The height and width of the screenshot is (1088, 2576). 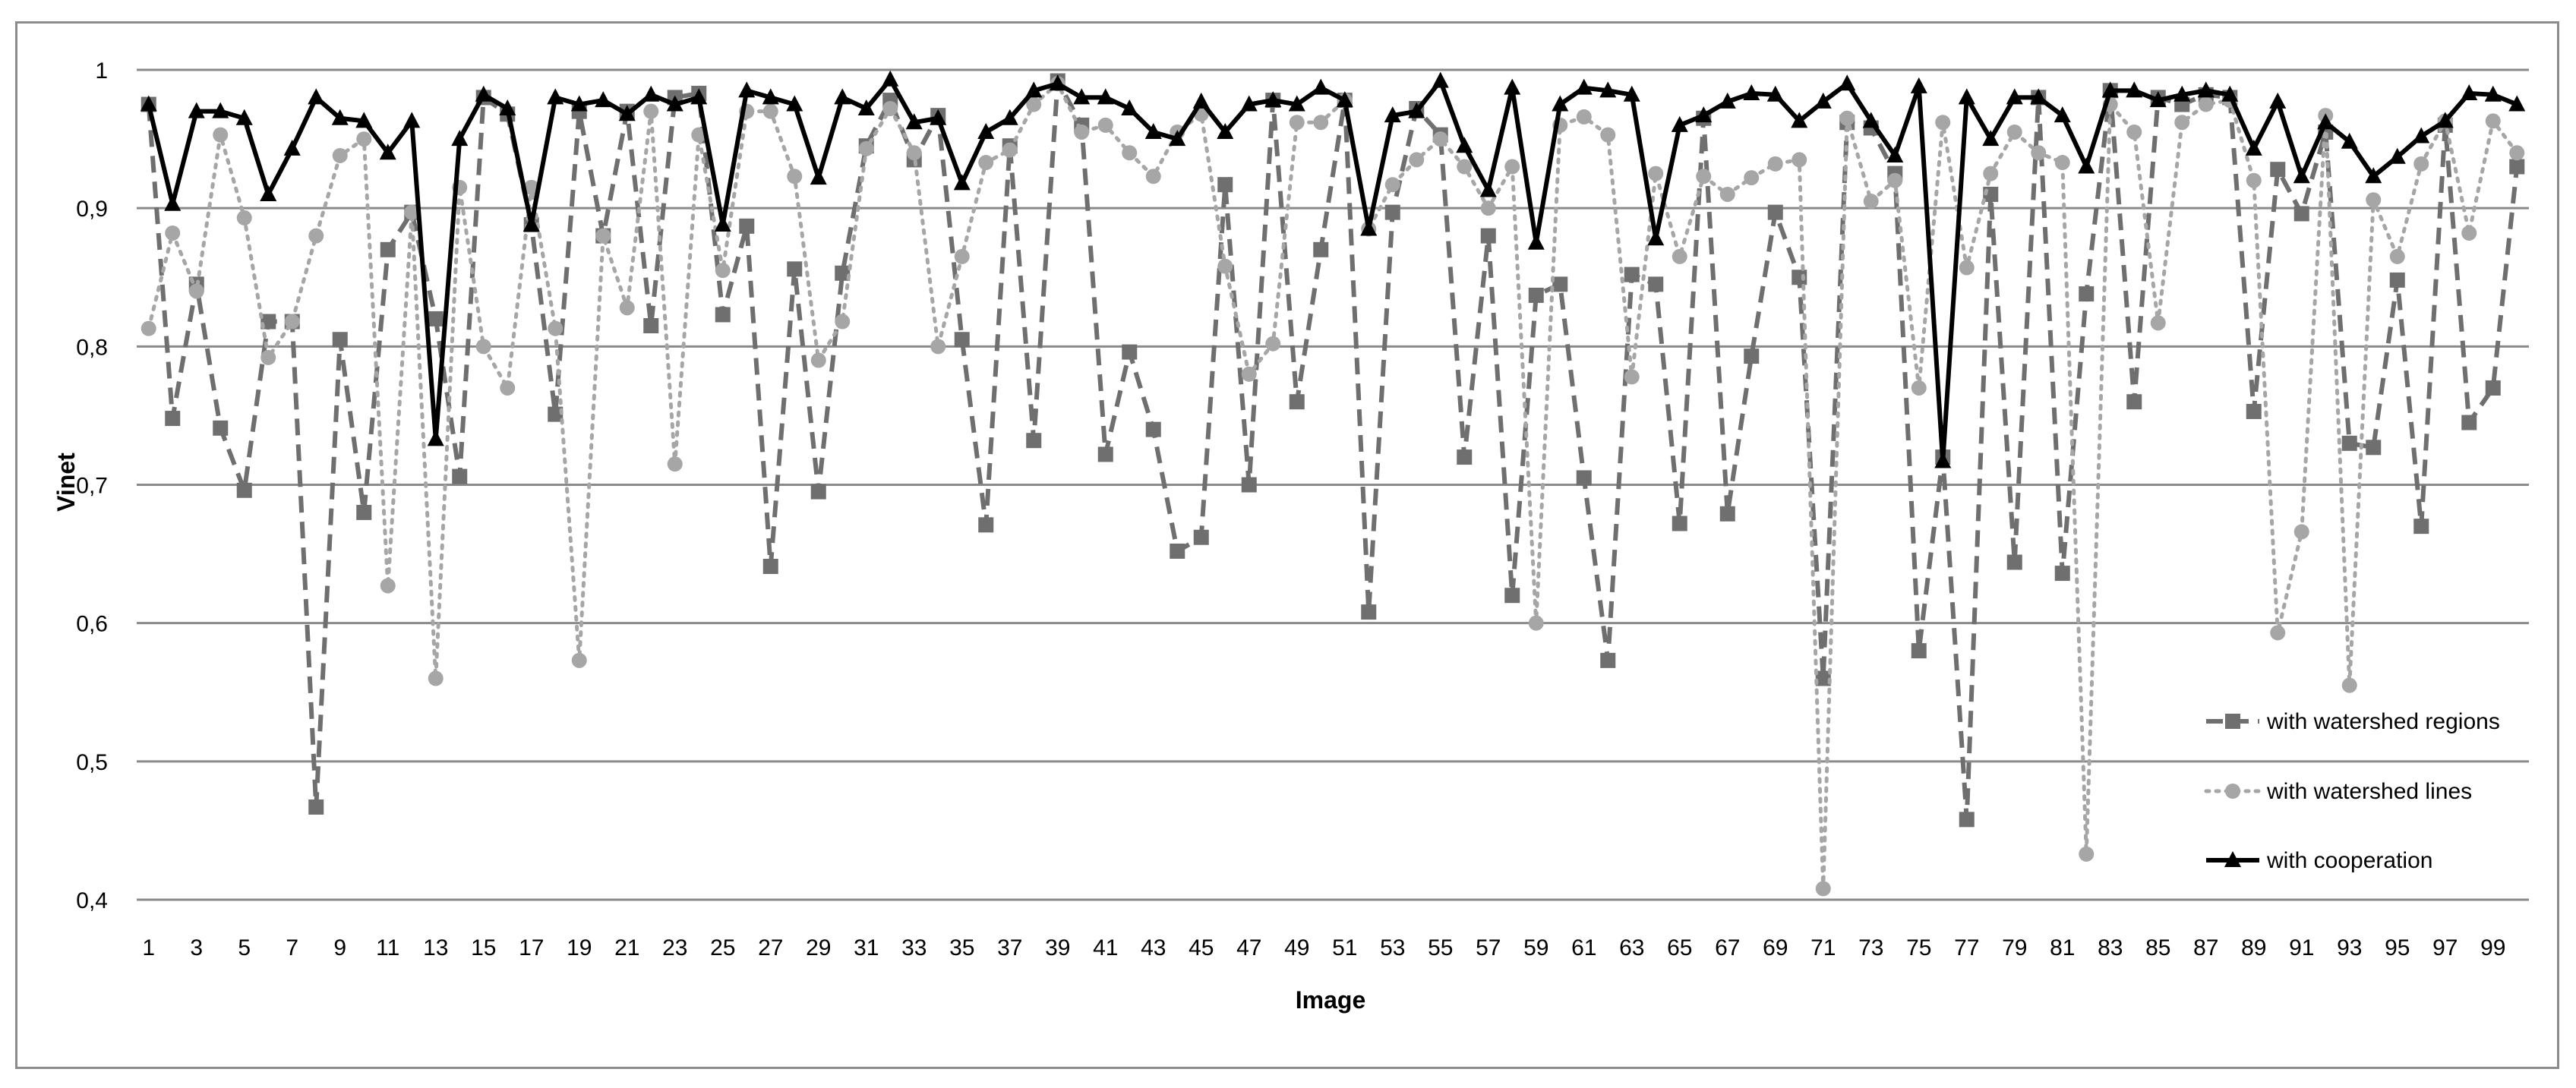 I want to click on x-tick-label: 1, so click(x=148, y=948).